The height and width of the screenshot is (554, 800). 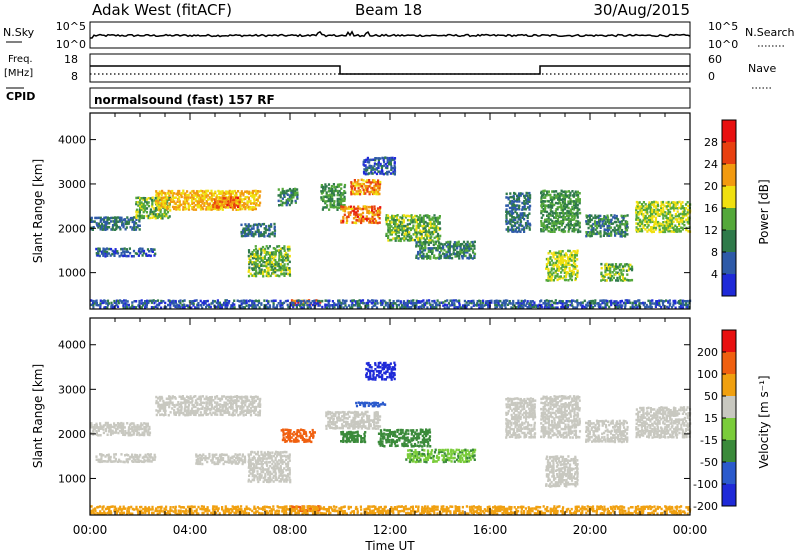 What do you see at coordinates (74, 76) in the screenshot?
I see `freq-left-tick-bottom: 8` at bounding box center [74, 76].